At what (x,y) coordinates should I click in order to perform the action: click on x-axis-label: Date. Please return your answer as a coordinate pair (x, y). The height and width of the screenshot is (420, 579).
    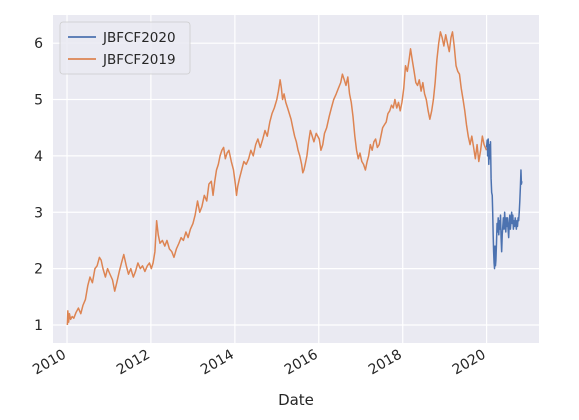
    Looking at the image, I should click on (296, 400).